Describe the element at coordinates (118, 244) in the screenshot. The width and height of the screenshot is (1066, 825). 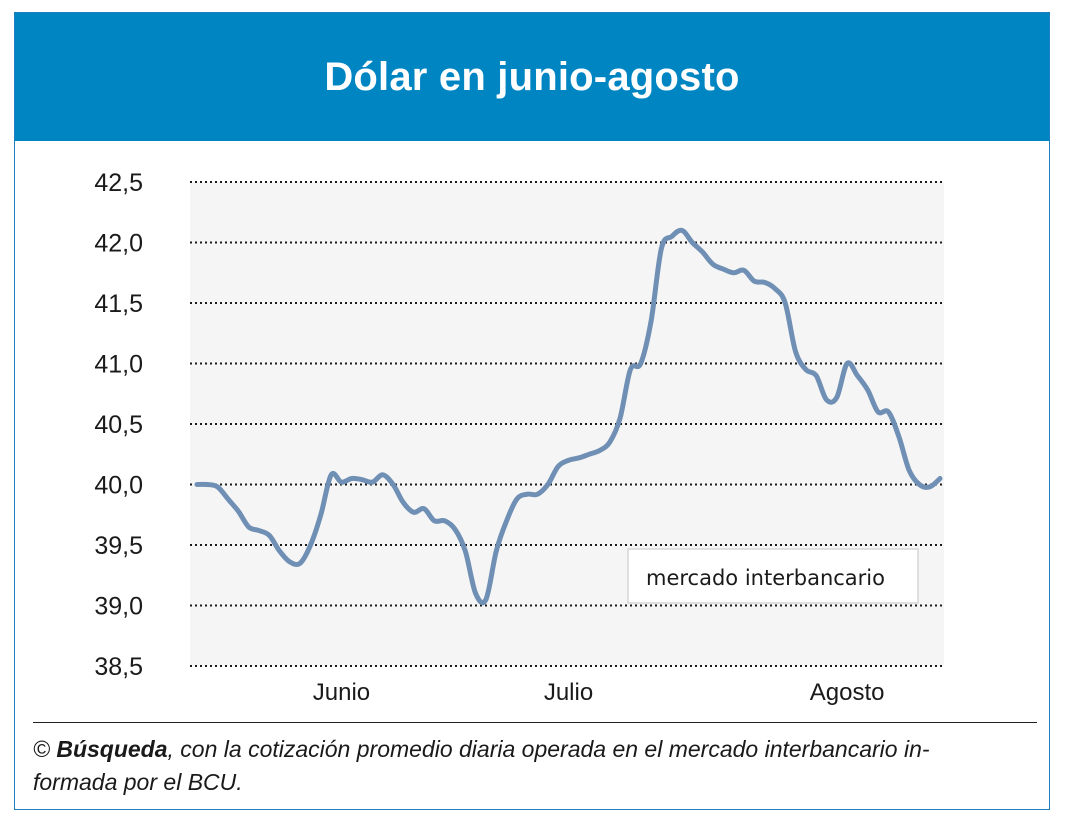
I see `y-tick-label: 42,0` at that location.